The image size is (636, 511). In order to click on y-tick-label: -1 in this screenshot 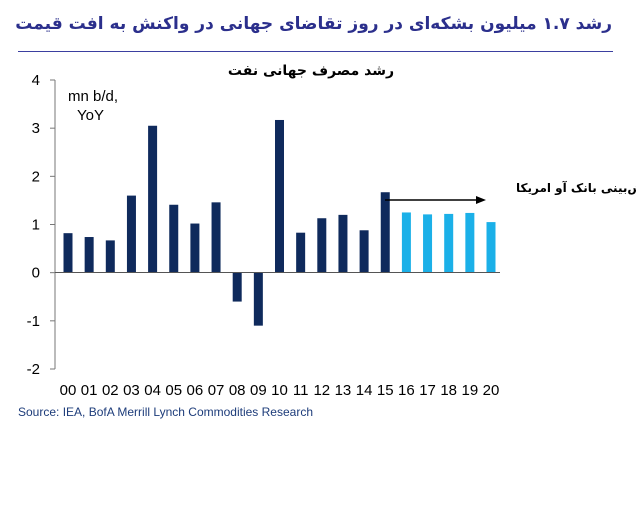, I will do `click(33, 321)`.